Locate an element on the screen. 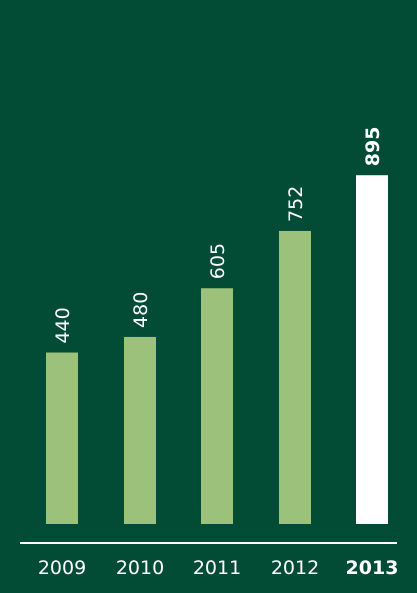 The height and width of the screenshot is (593, 417). x-tick-label-2009: 2009 is located at coordinates (62, 568).